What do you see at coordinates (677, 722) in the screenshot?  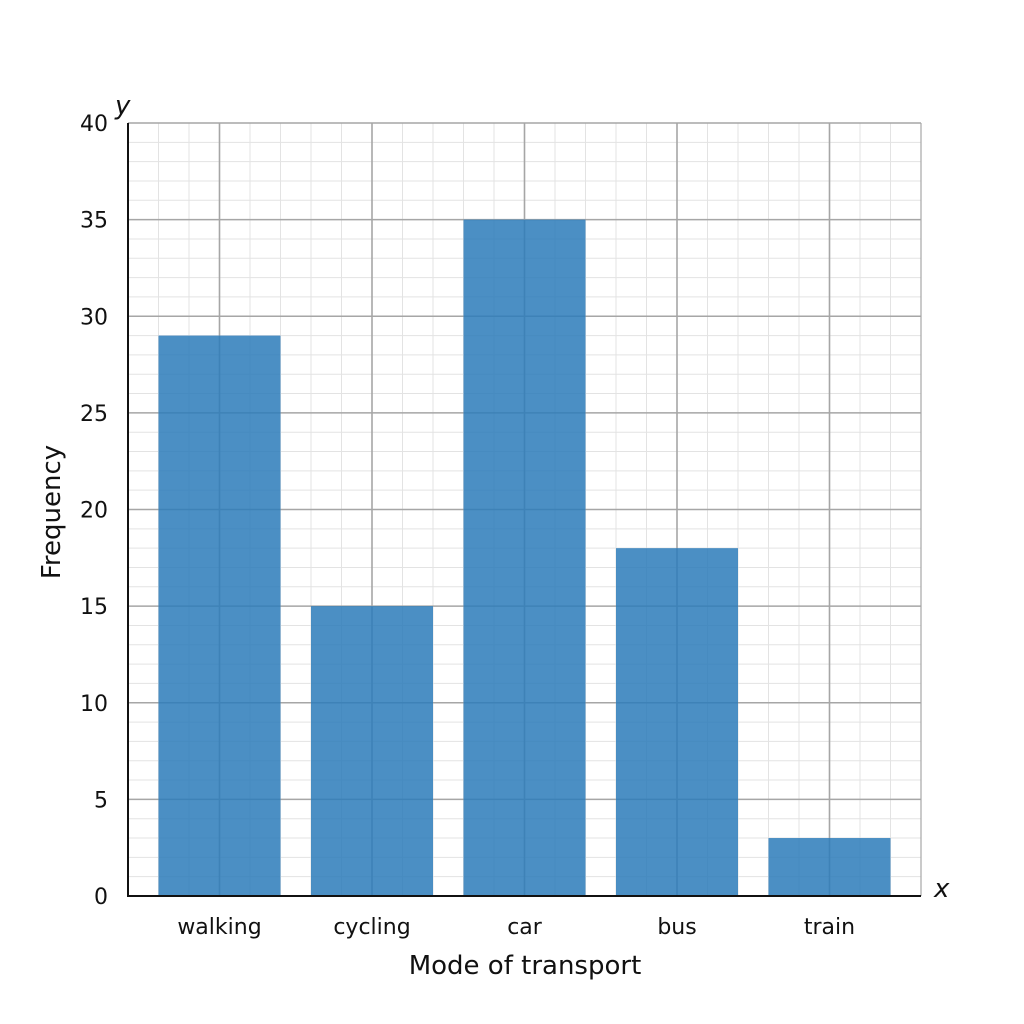 I see `bar-bus` at bounding box center [677, 722].